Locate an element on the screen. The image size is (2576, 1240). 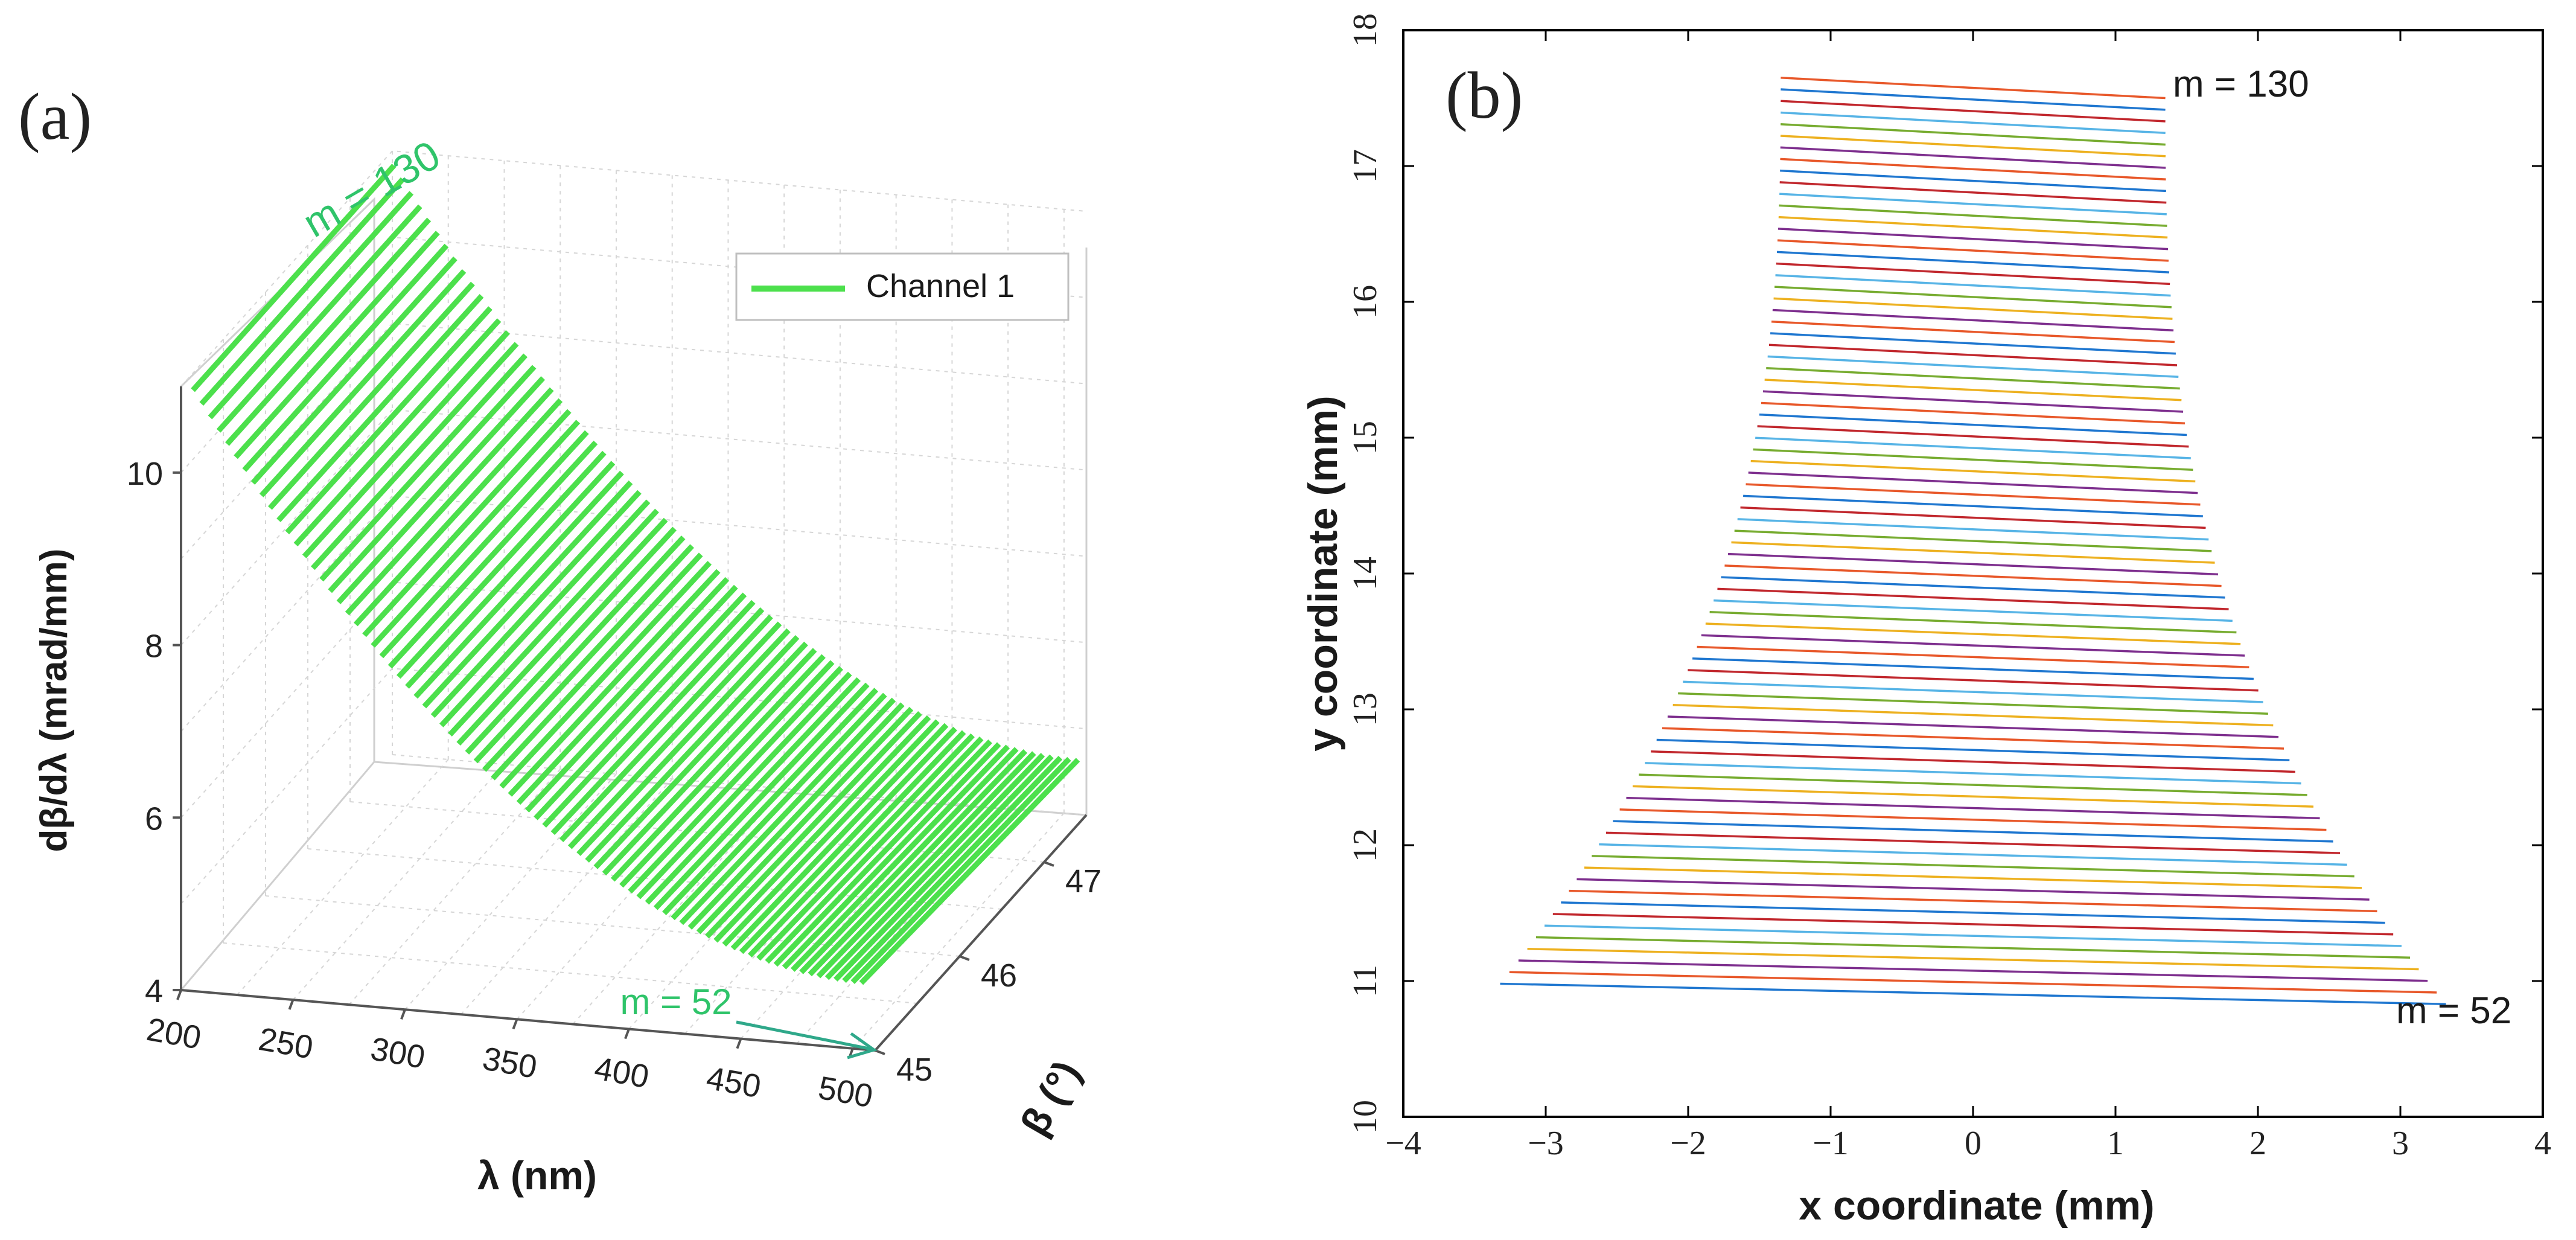
y-tick-mark is located at coordinates (964, 958).